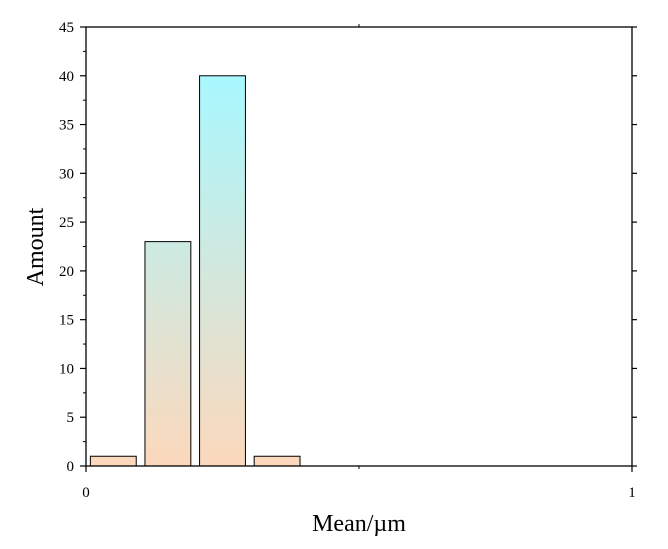  What do you see at coordinates (36, 246) in the screenshot?
I see `y-axis-title: Amount` at bounding box center [36, 246].